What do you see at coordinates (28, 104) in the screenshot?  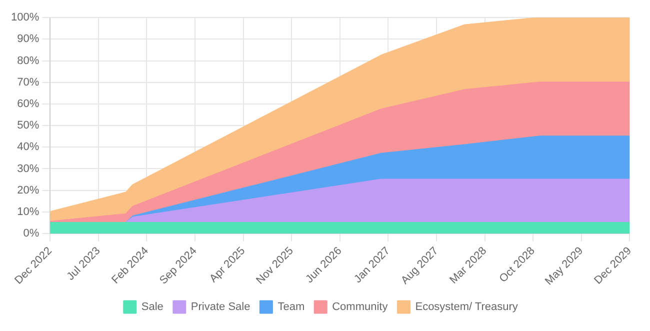 I see `y-tick-label: 60%` at bounding box center [28, 104].